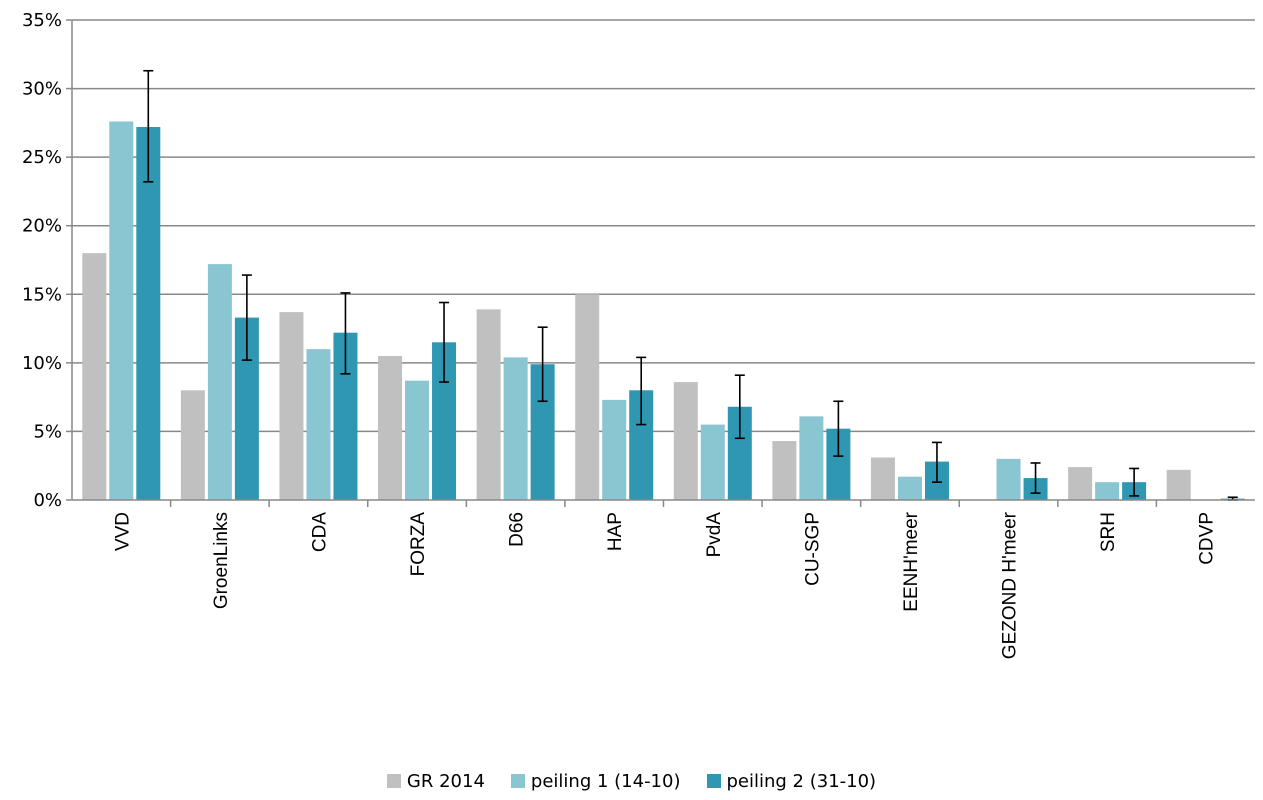 This screenshot has height=800, width=1263. I want to click on y-tick-label: 5%, so click(47, 431).